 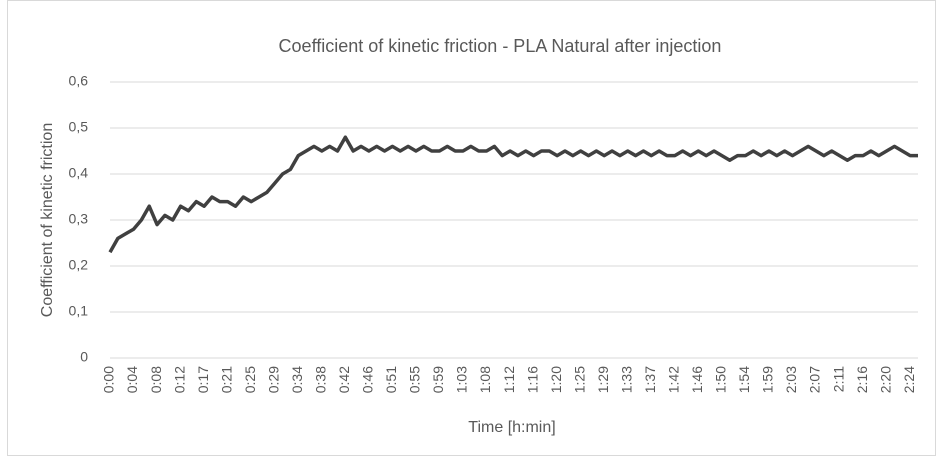 I want to click on x-tick-label: 1:16, so click(x=532, y=379).